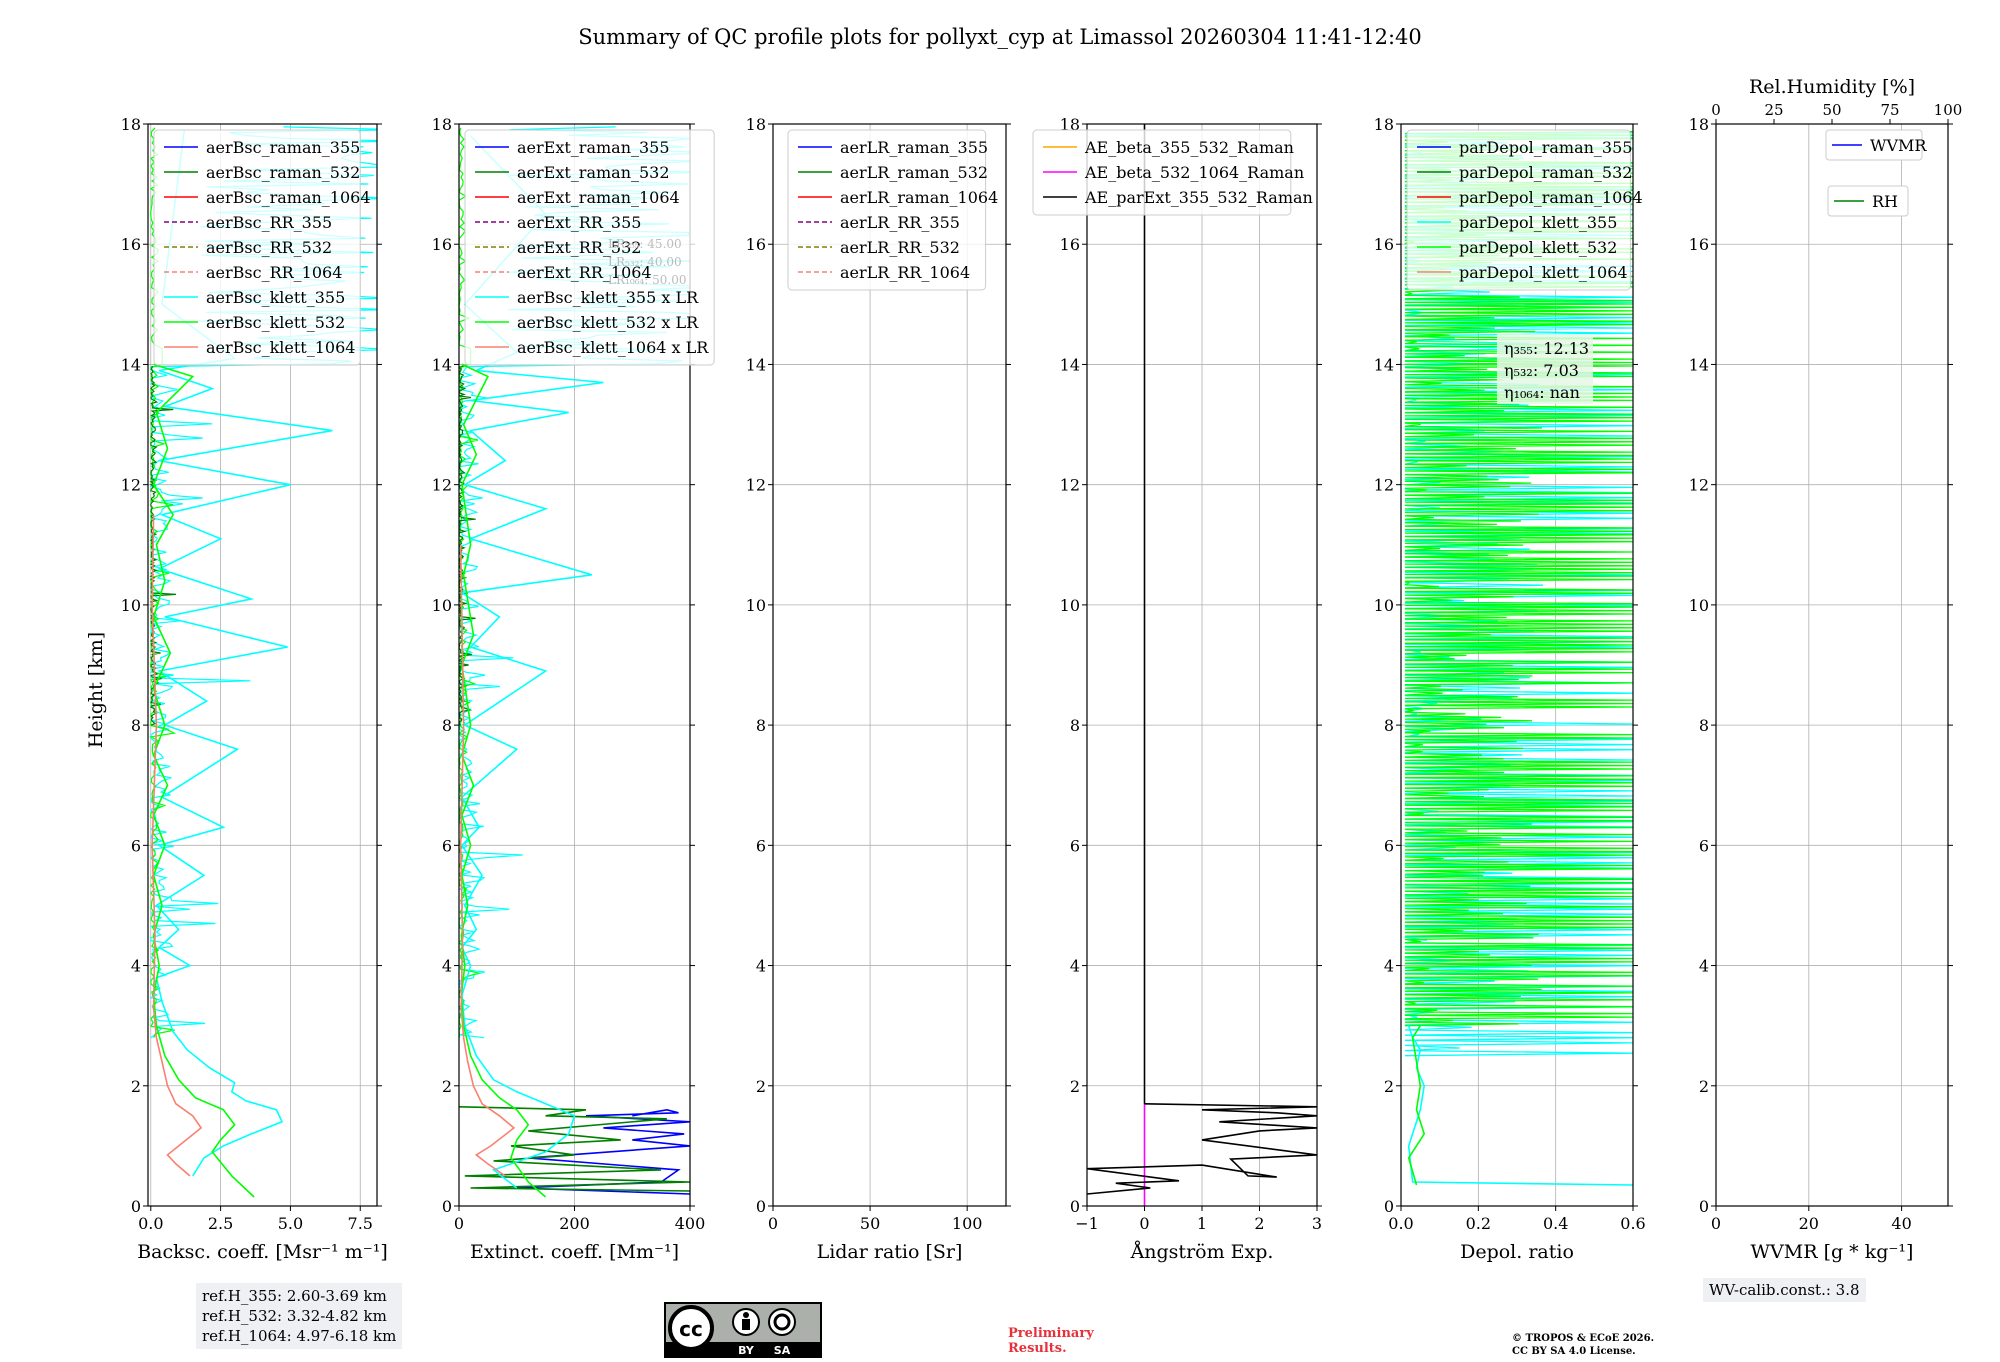 The image size is (2000, 1362). What do you see at coordinates (467, 545) in the screenshot?
I see `profile-noise-darkgreen` at bounding box center [467, 545].